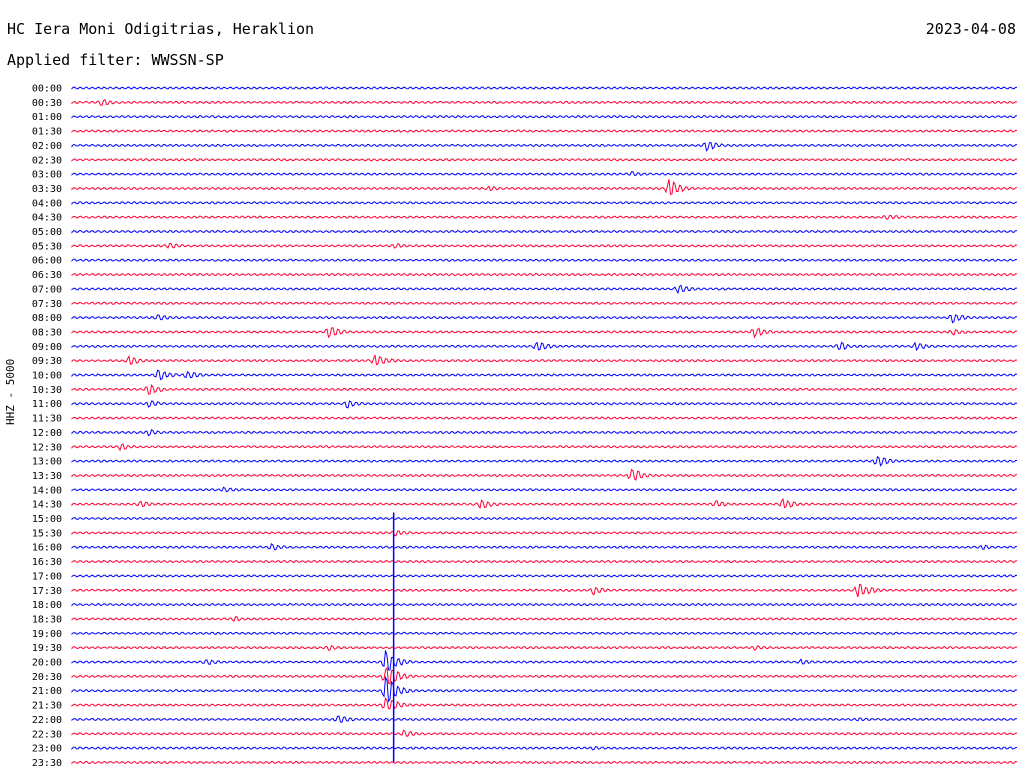 The width and height of the screenshot is (1024, 780). What do you see at coordinates (47, 419) in the screenshot?
I see `row-time-label: 11:30` at bounding box center [47, 419].